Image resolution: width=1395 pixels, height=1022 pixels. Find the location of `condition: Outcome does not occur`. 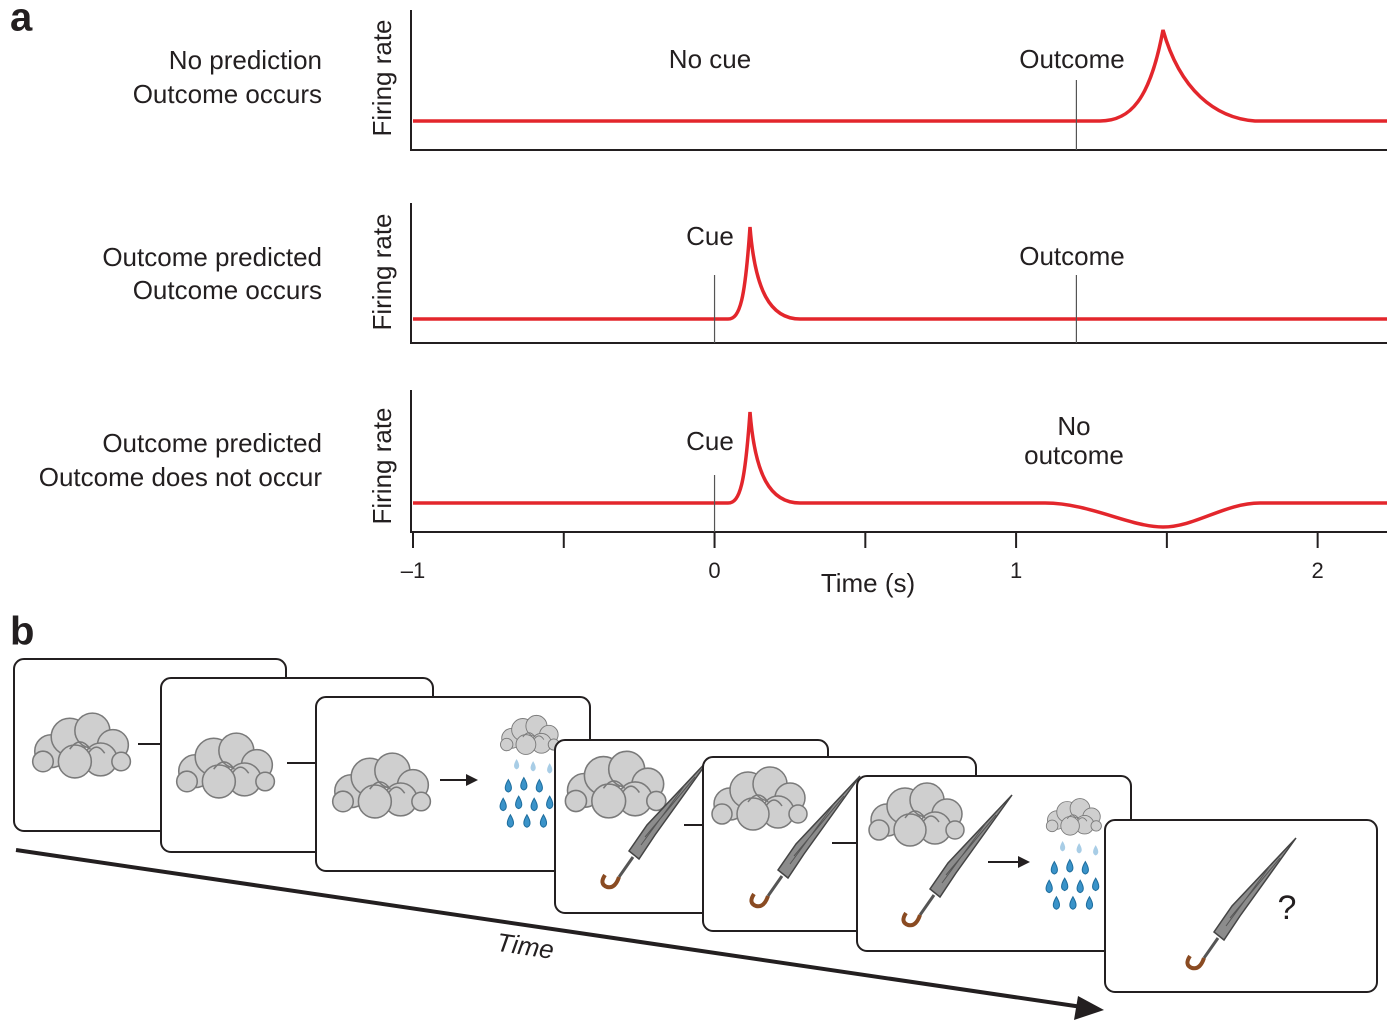

condition: Outcome does not occur is located at coordinates (181, 477).